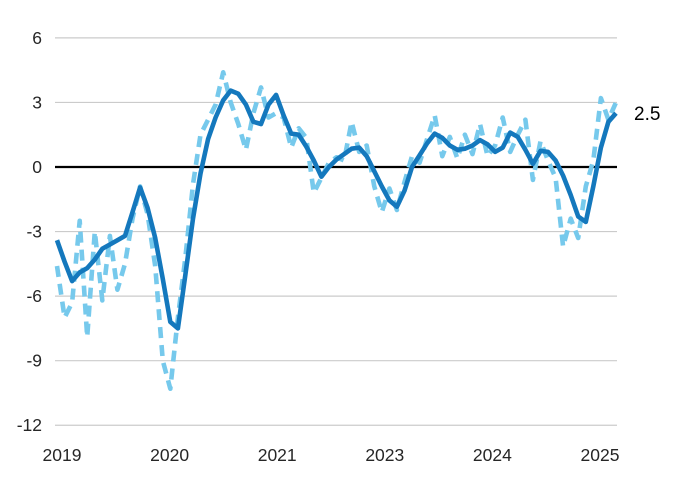 This screenshot has width=677, height=482. I want to click on x-axis-label: 2025, so click(600, 455).